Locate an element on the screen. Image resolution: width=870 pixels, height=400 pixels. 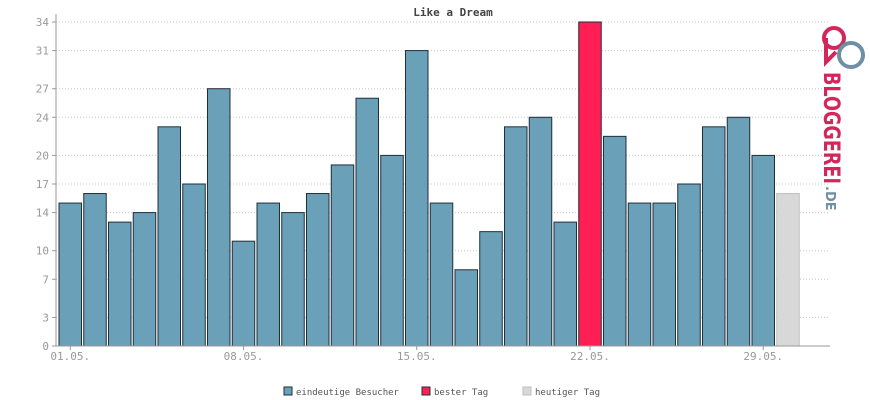
y-tick-label: 24 is located at coordinates (43, 117).